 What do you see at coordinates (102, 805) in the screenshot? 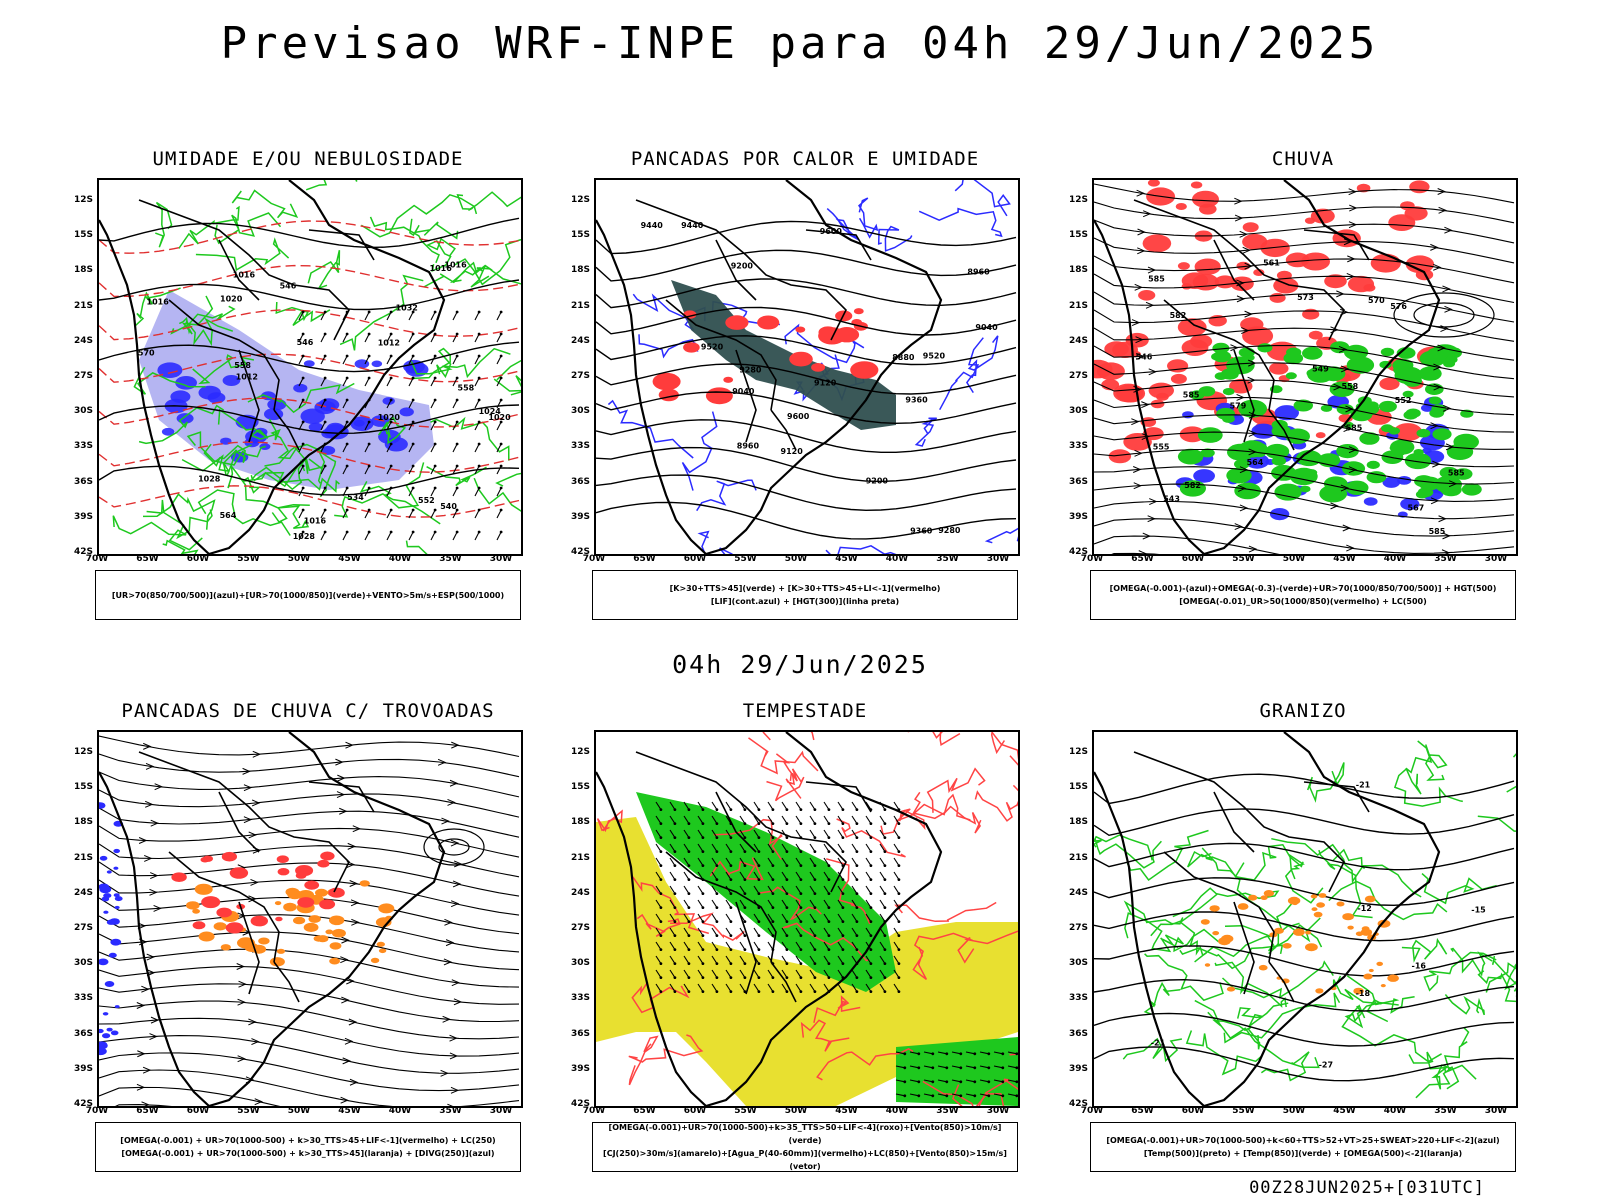
I see `blue-divergence-cell` at bounding box center [102, 805].